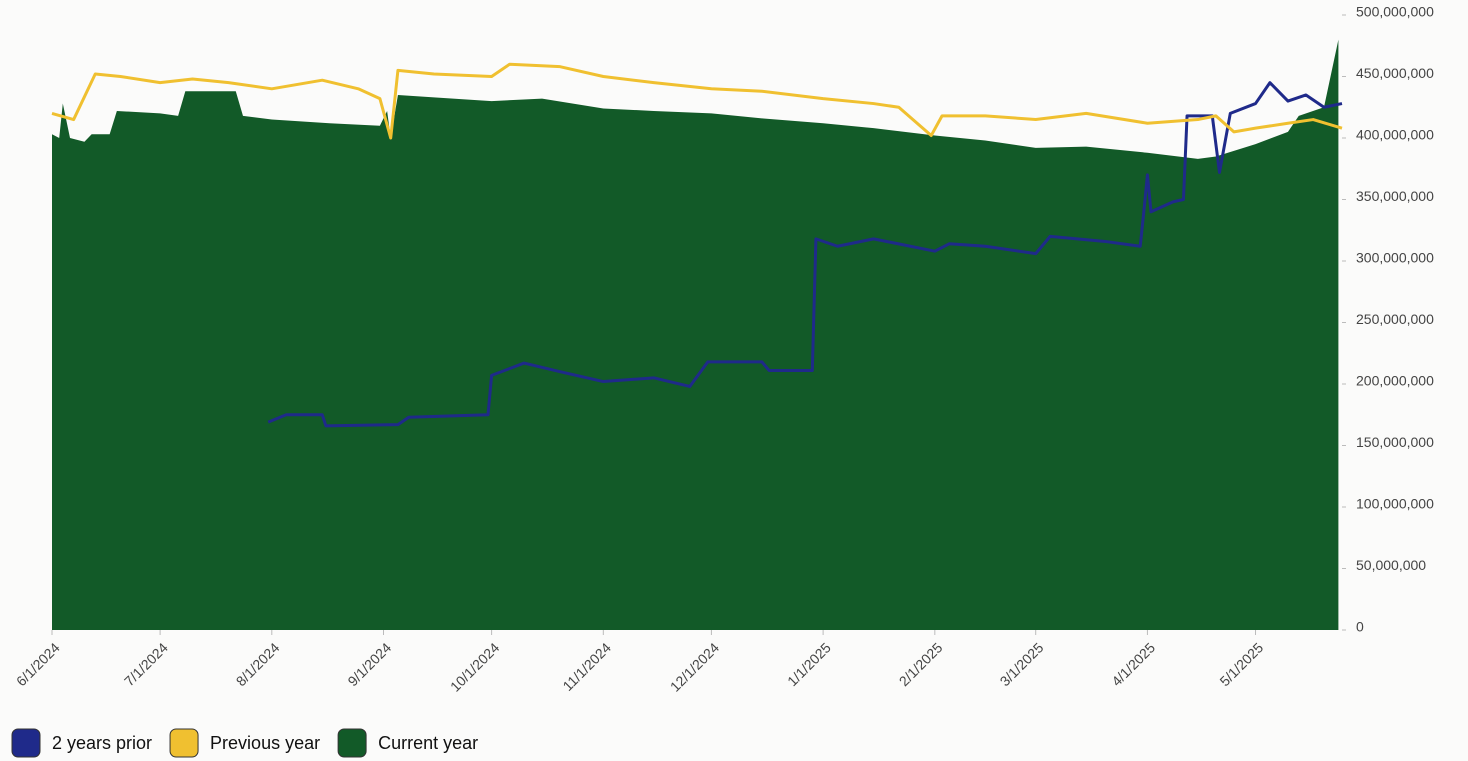 This screenshot has height=761, width=1468. Describe the element at coordinates (1395, 196) in the screenshot. I see `y-tick-label: 350,000,000` at that location.